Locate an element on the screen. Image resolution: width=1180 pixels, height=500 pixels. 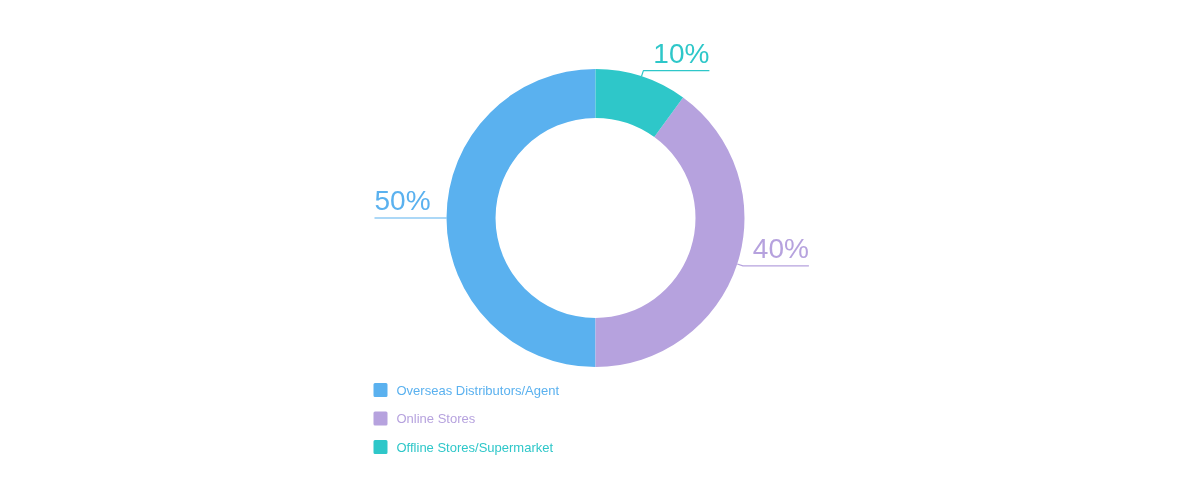
legend-label: Overseas Distributors/Agent is located at coordinates (478, 390).